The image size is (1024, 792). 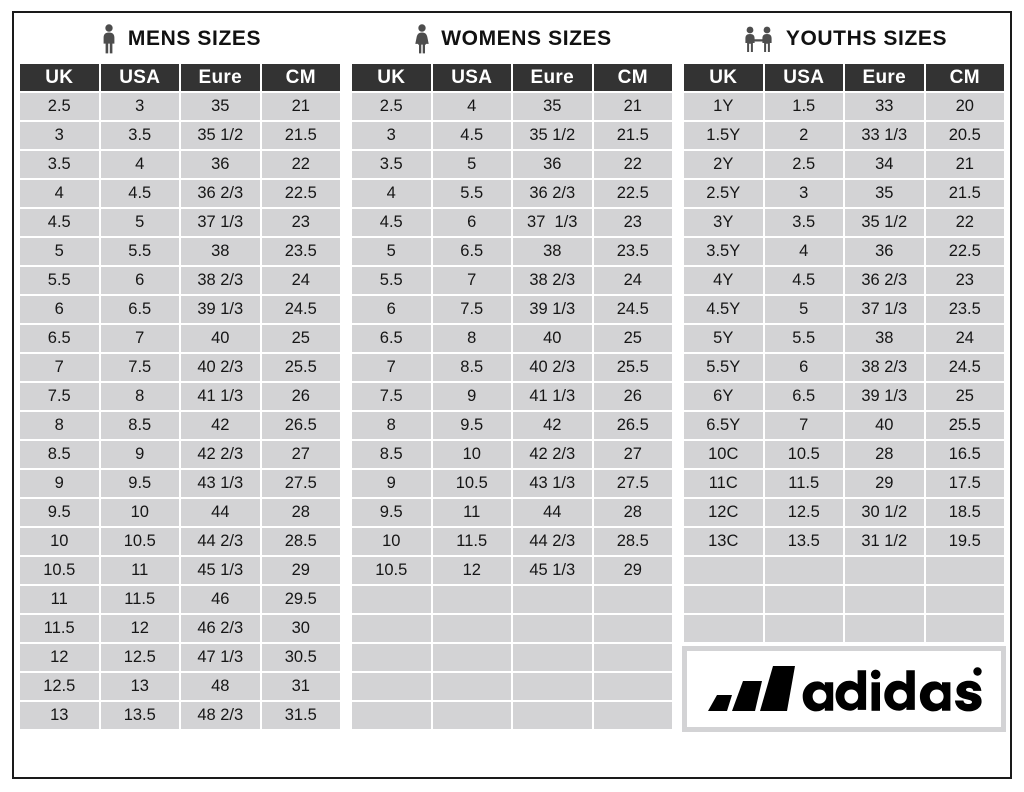 What do you see at coordinates (471, 106) in the screenshot?
I see `table-cell-usa: 4` at bounding box center [471, 106].